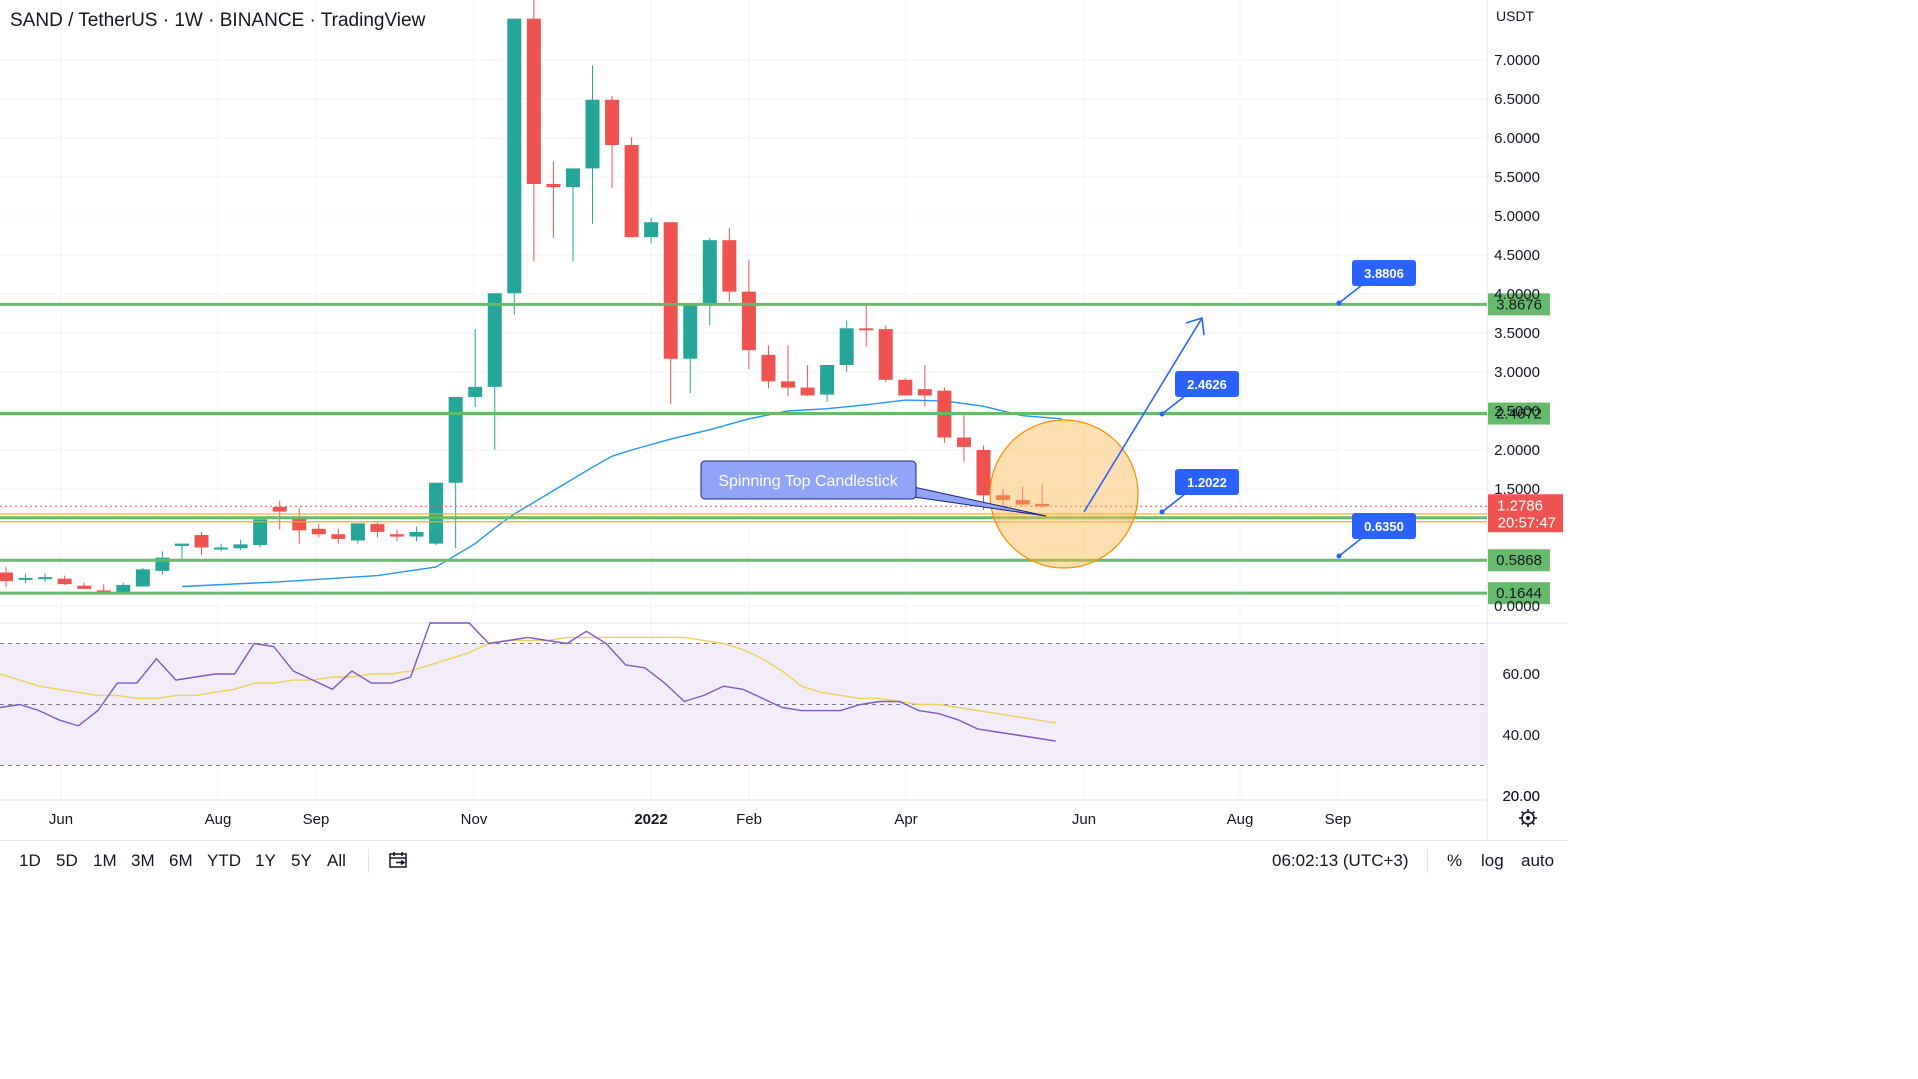 The width and height of the screenshot is (1918, 1079). I want to click on range-6m-button: 6M, so click(181, 860).